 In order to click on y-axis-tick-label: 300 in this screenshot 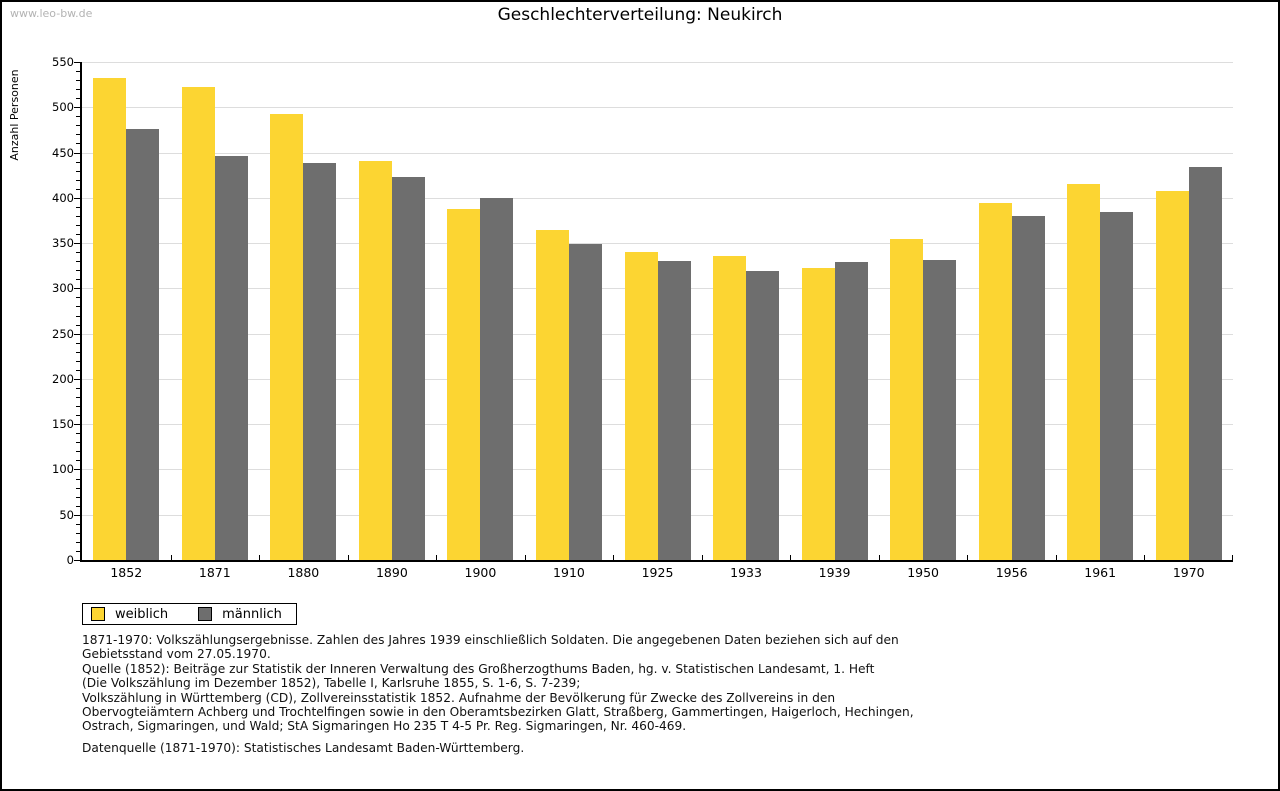, I will do `click(63, 288)`.